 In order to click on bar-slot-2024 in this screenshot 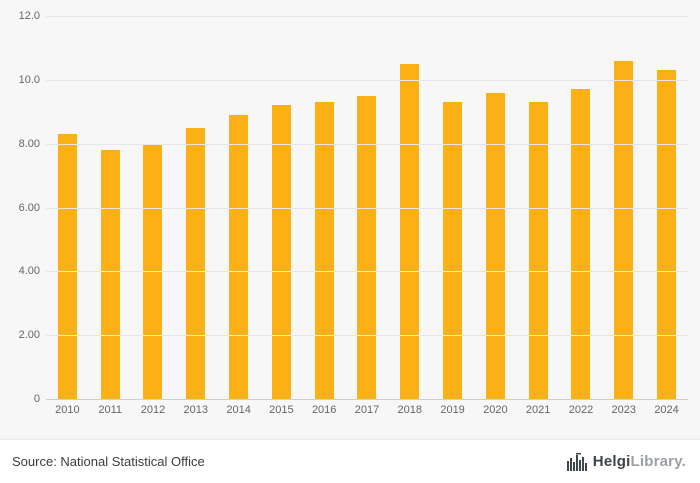, I will do `click(666, 207)`.